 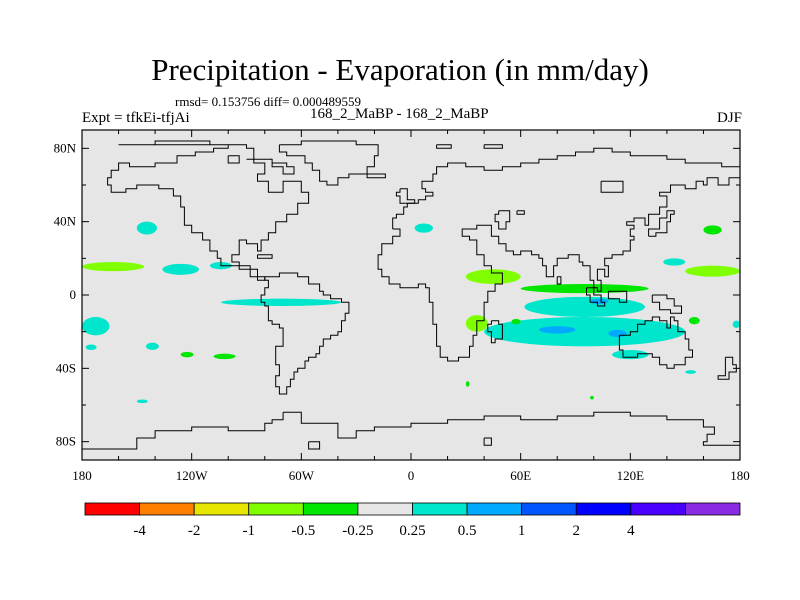 I want to click on x-tick-label: 60E, so click(x=520, y=475).